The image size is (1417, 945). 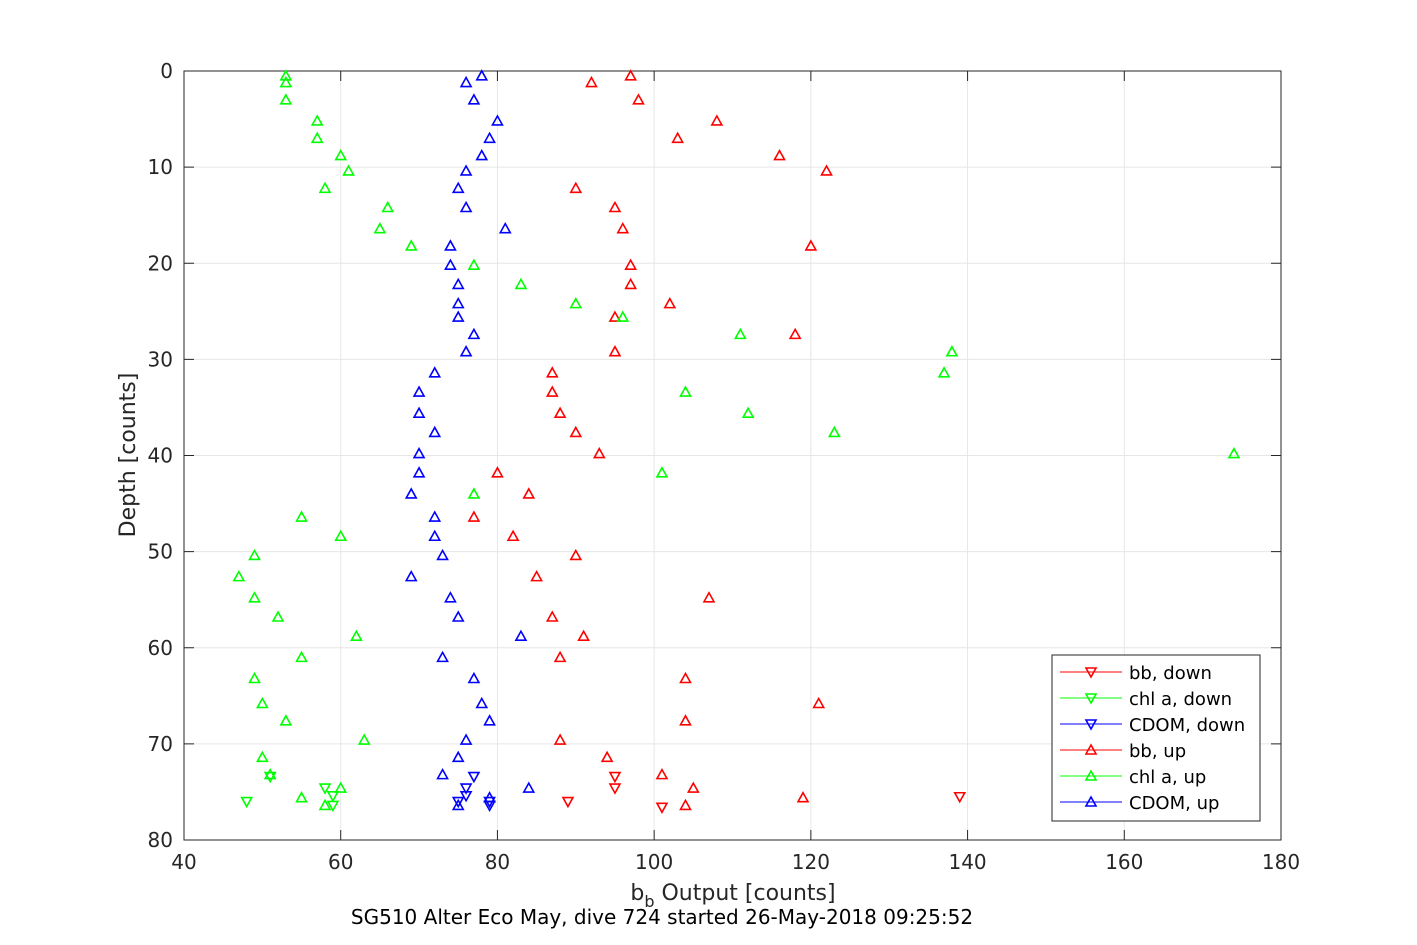 I want to click on legend-label: CDOM, down, so click(x=1187, y=725).